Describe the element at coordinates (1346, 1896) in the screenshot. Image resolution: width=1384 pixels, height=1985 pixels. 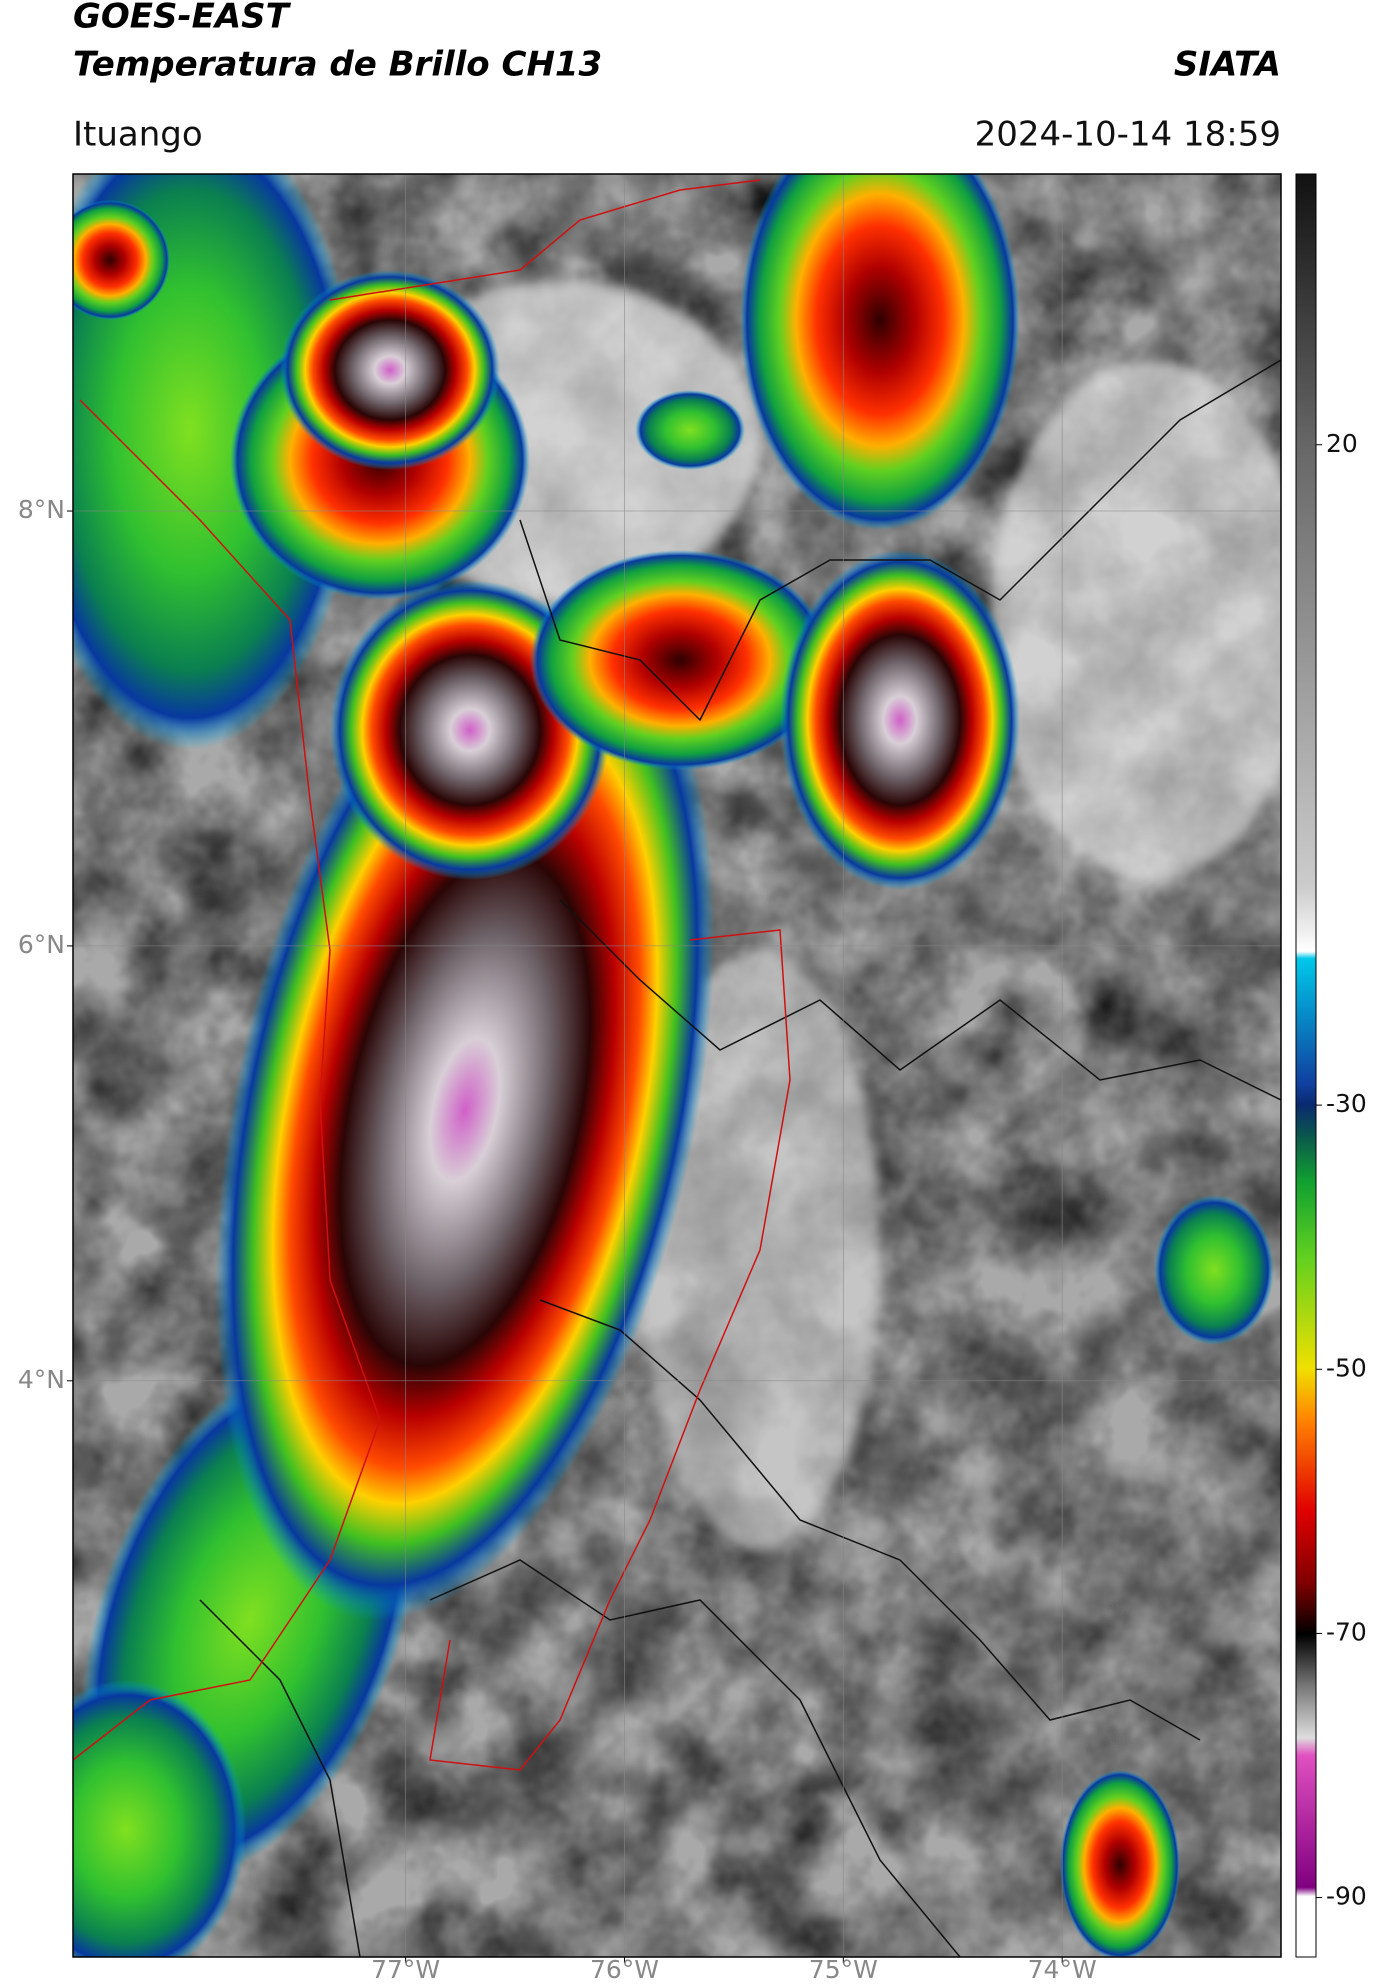
I see `colorbar-tick-label: -90` at that location.